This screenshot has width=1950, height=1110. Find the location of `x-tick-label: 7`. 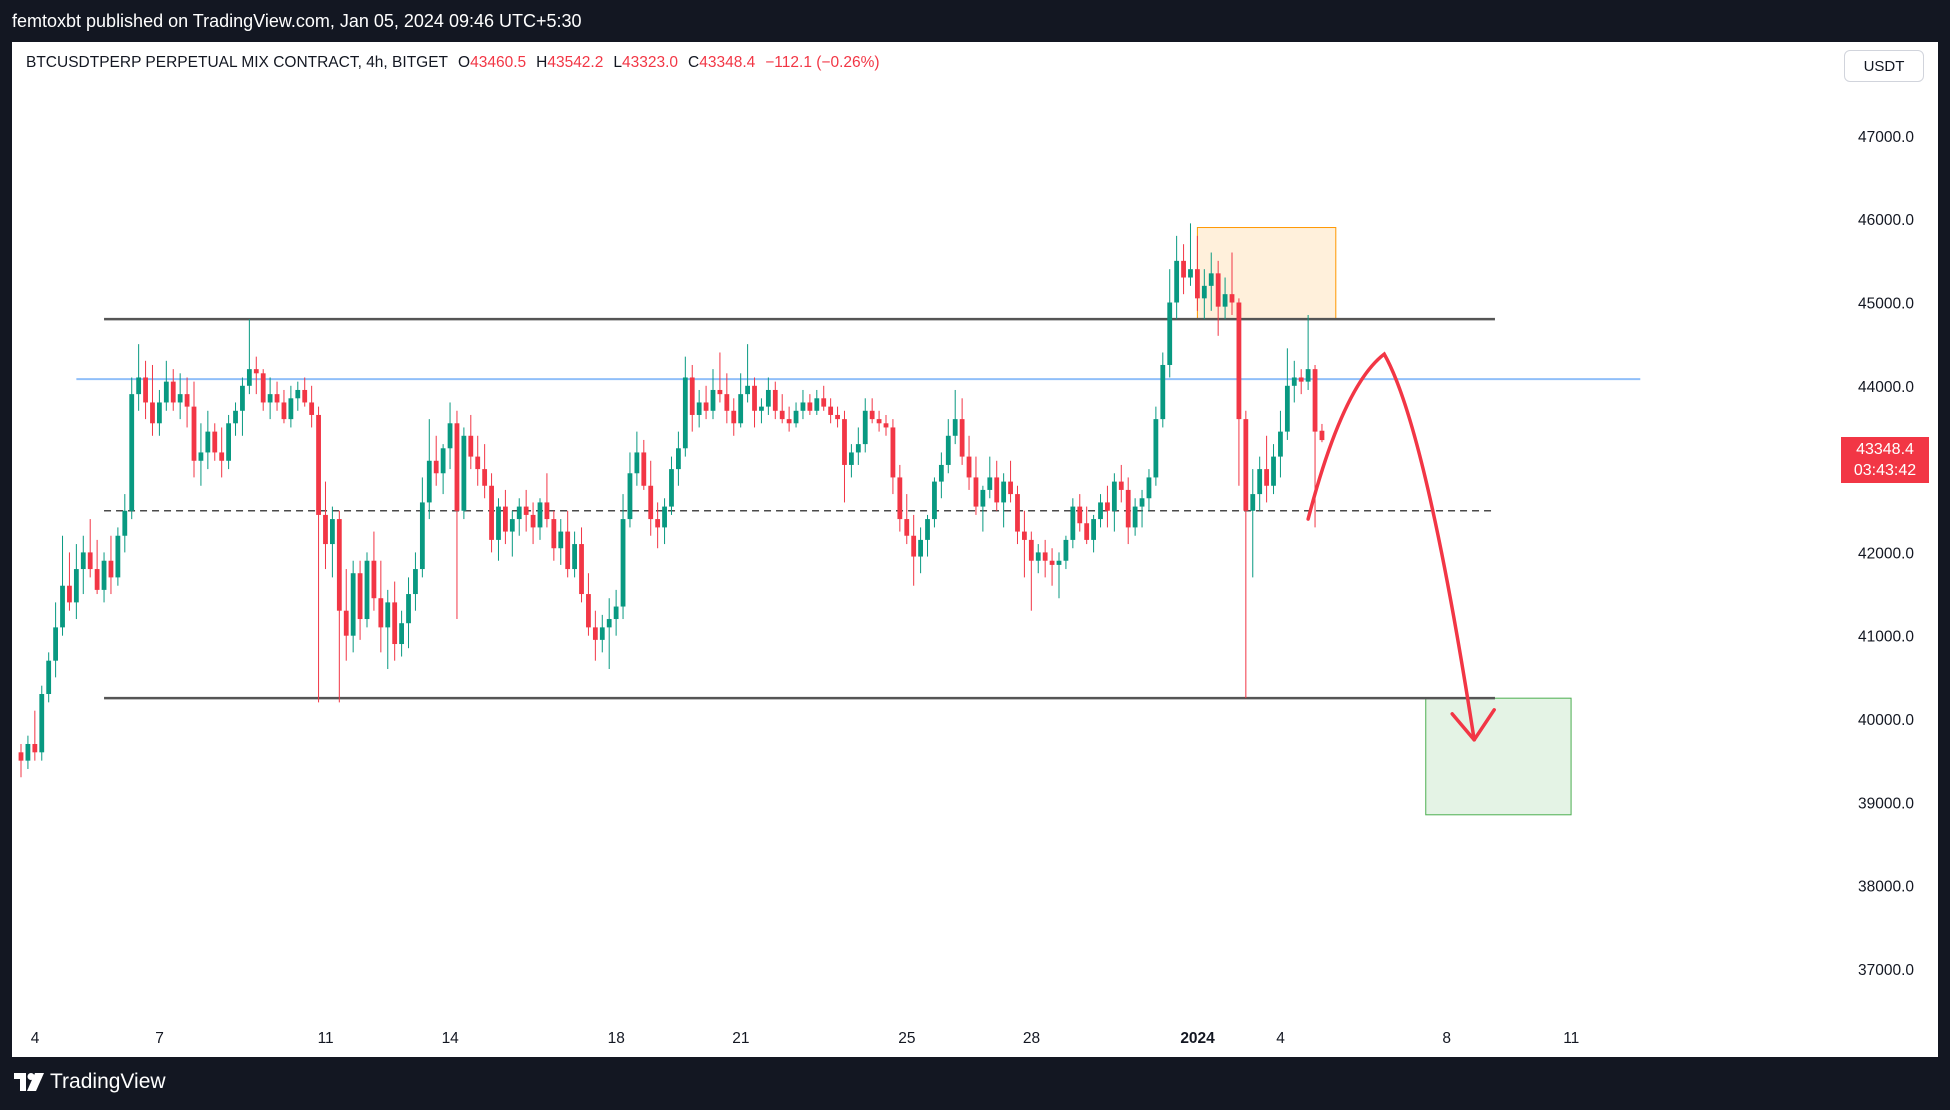

x-tick-label: 7 is located at coordinates (159, 1038).